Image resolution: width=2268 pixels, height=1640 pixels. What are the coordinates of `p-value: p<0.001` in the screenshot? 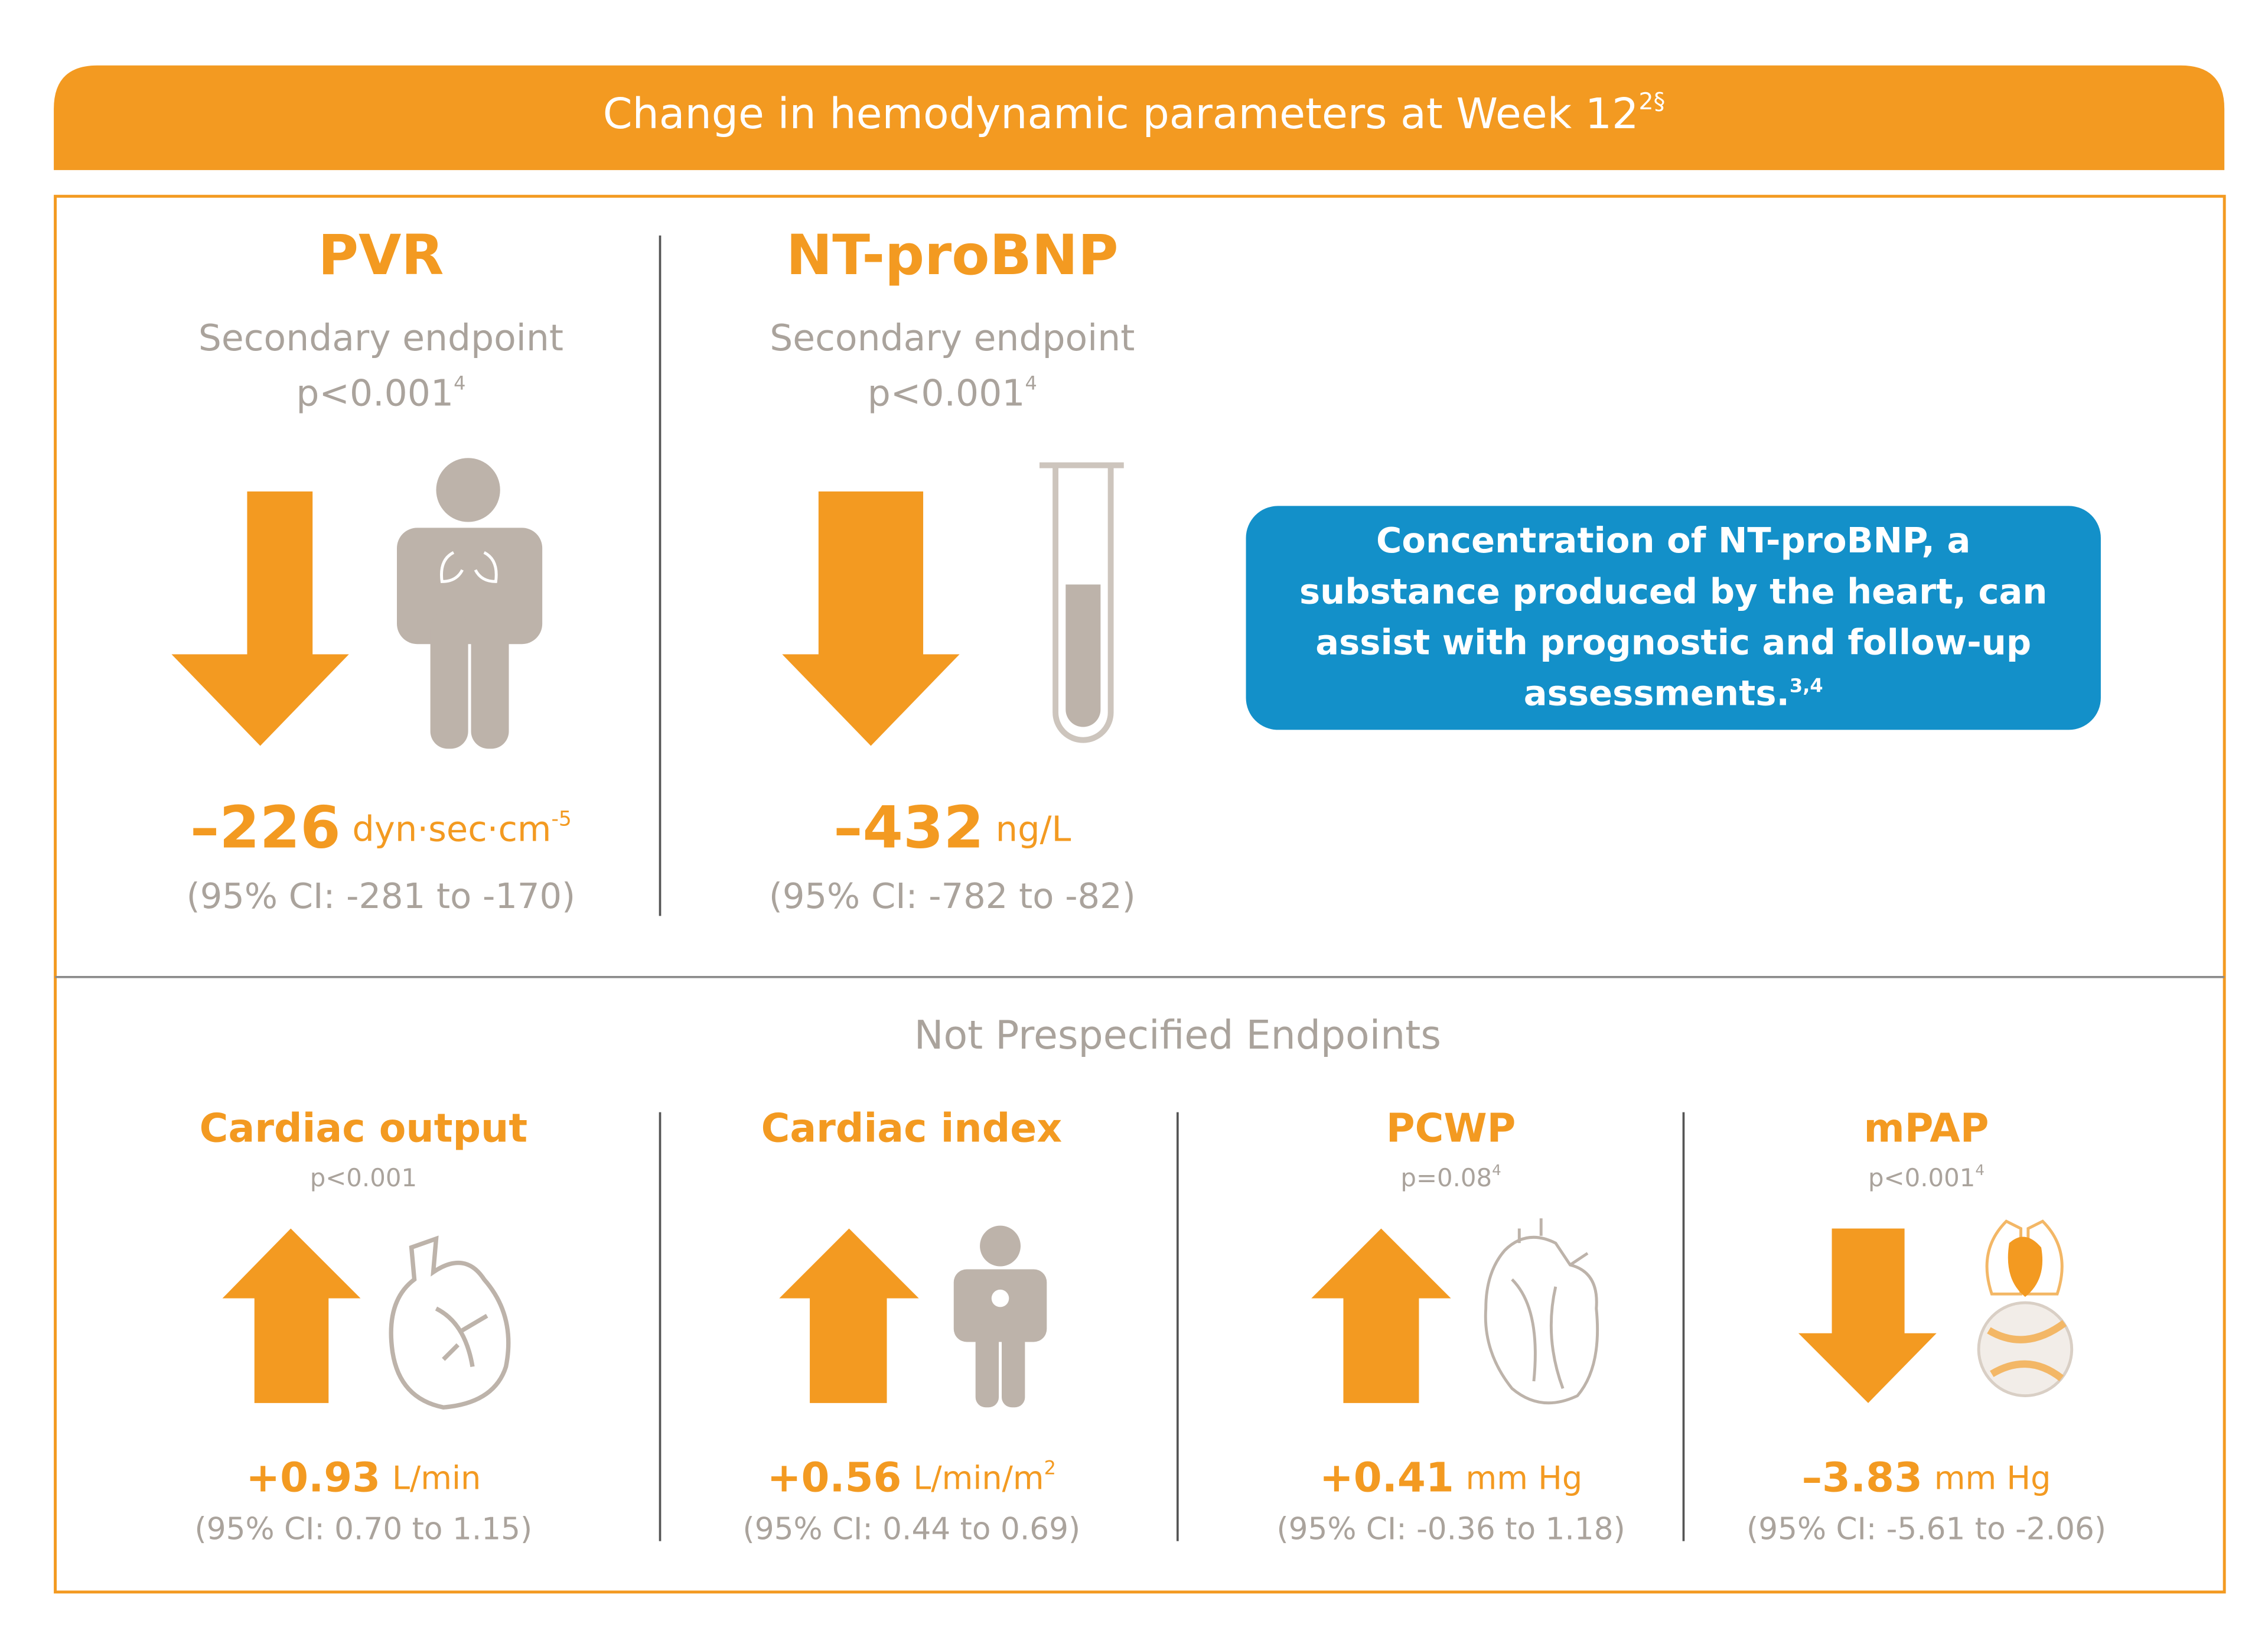 It's located at (363, 1177).